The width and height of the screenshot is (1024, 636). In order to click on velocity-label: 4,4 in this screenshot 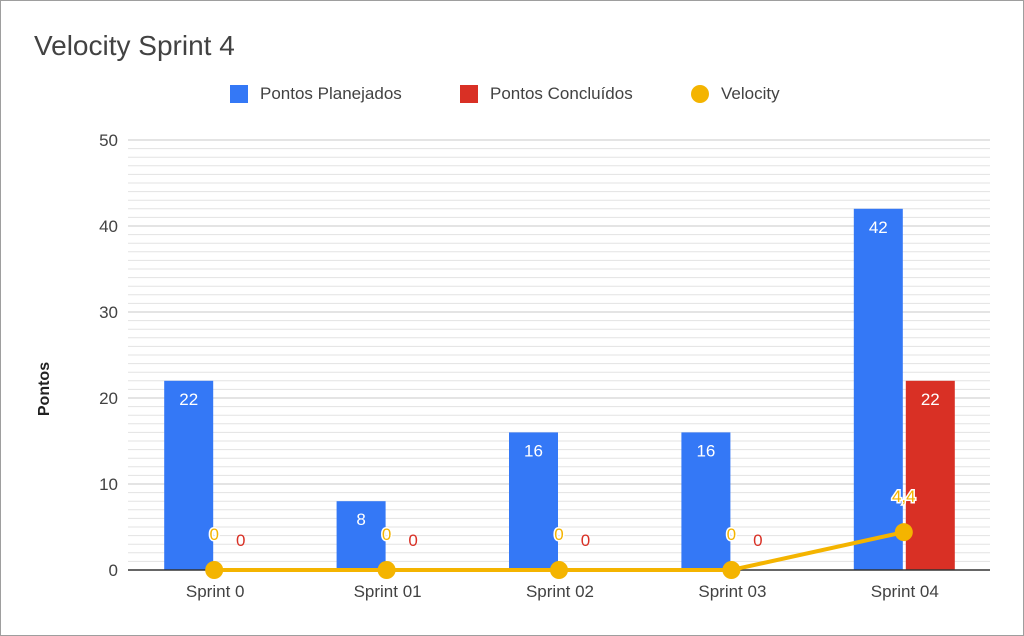, I will do `click(904, 496)`.